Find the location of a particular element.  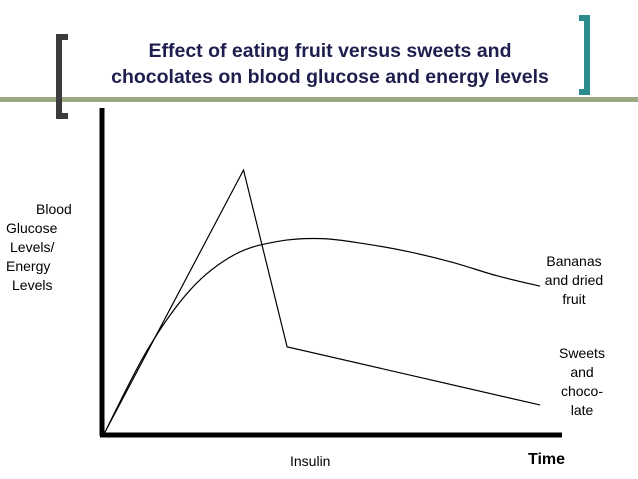

series-label-line: choco- is located at coordinates (582, 391).